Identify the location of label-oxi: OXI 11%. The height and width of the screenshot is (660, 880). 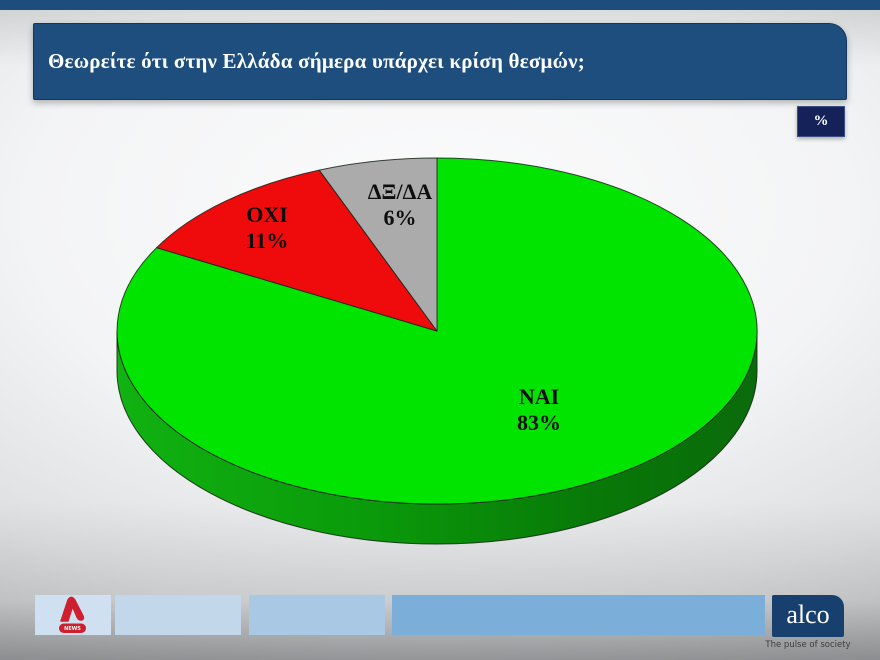
(267, 228).